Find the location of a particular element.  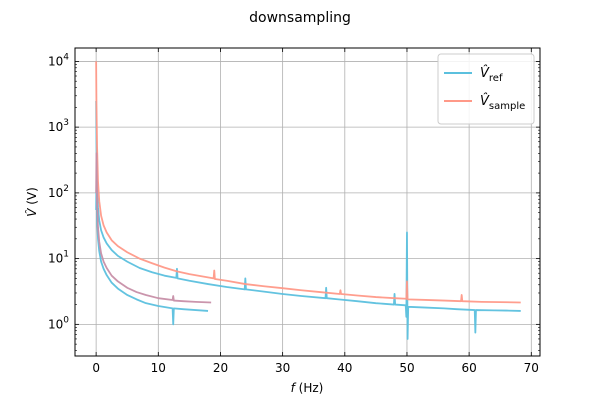

y-axis-label: V̂ (V) is located at coordinates (32, 202).